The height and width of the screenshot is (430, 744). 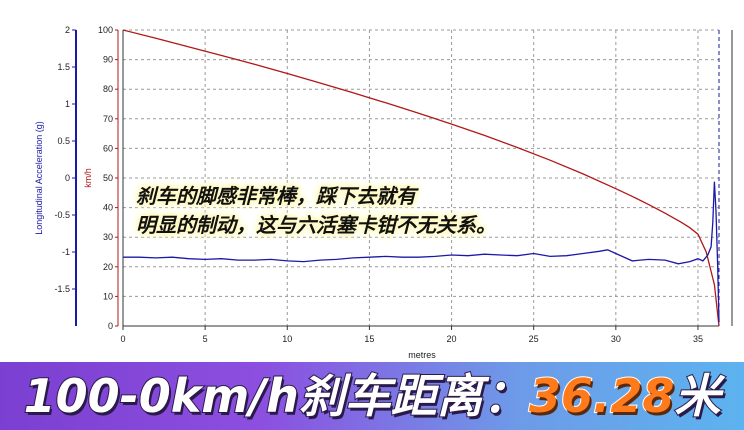 What do you see at coordinates (67, 178) in the screenshot?
I see `g-tick-label: 0` at bounding box center [67, 178].